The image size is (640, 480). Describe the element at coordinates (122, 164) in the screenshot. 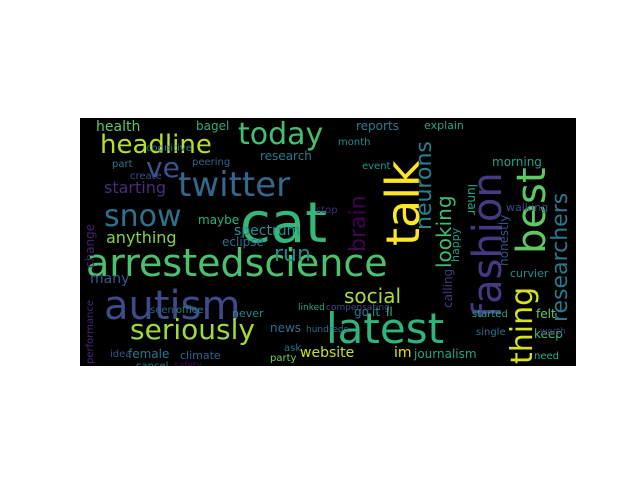

I see `word-part: part` at that location.